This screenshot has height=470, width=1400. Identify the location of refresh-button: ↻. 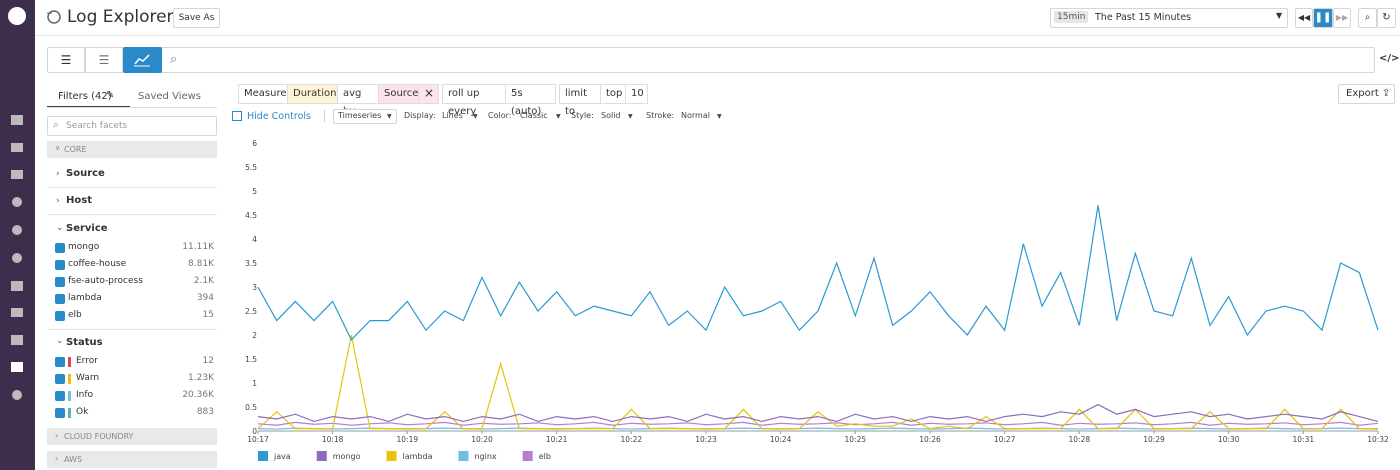
(1386, 18).